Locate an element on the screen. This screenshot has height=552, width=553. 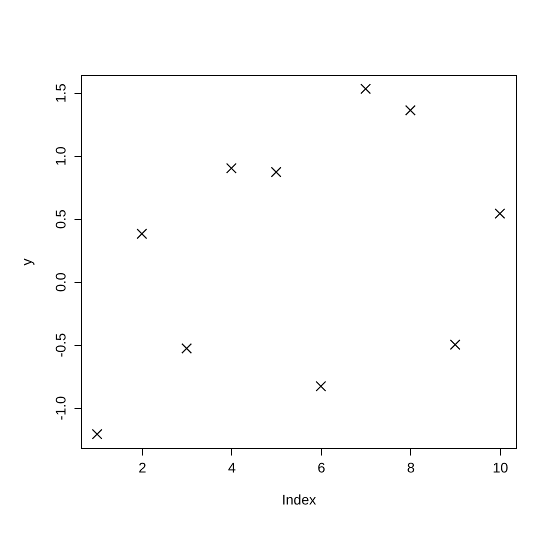
y-tick-label: 1.5 is located at coordinates (60, 93).